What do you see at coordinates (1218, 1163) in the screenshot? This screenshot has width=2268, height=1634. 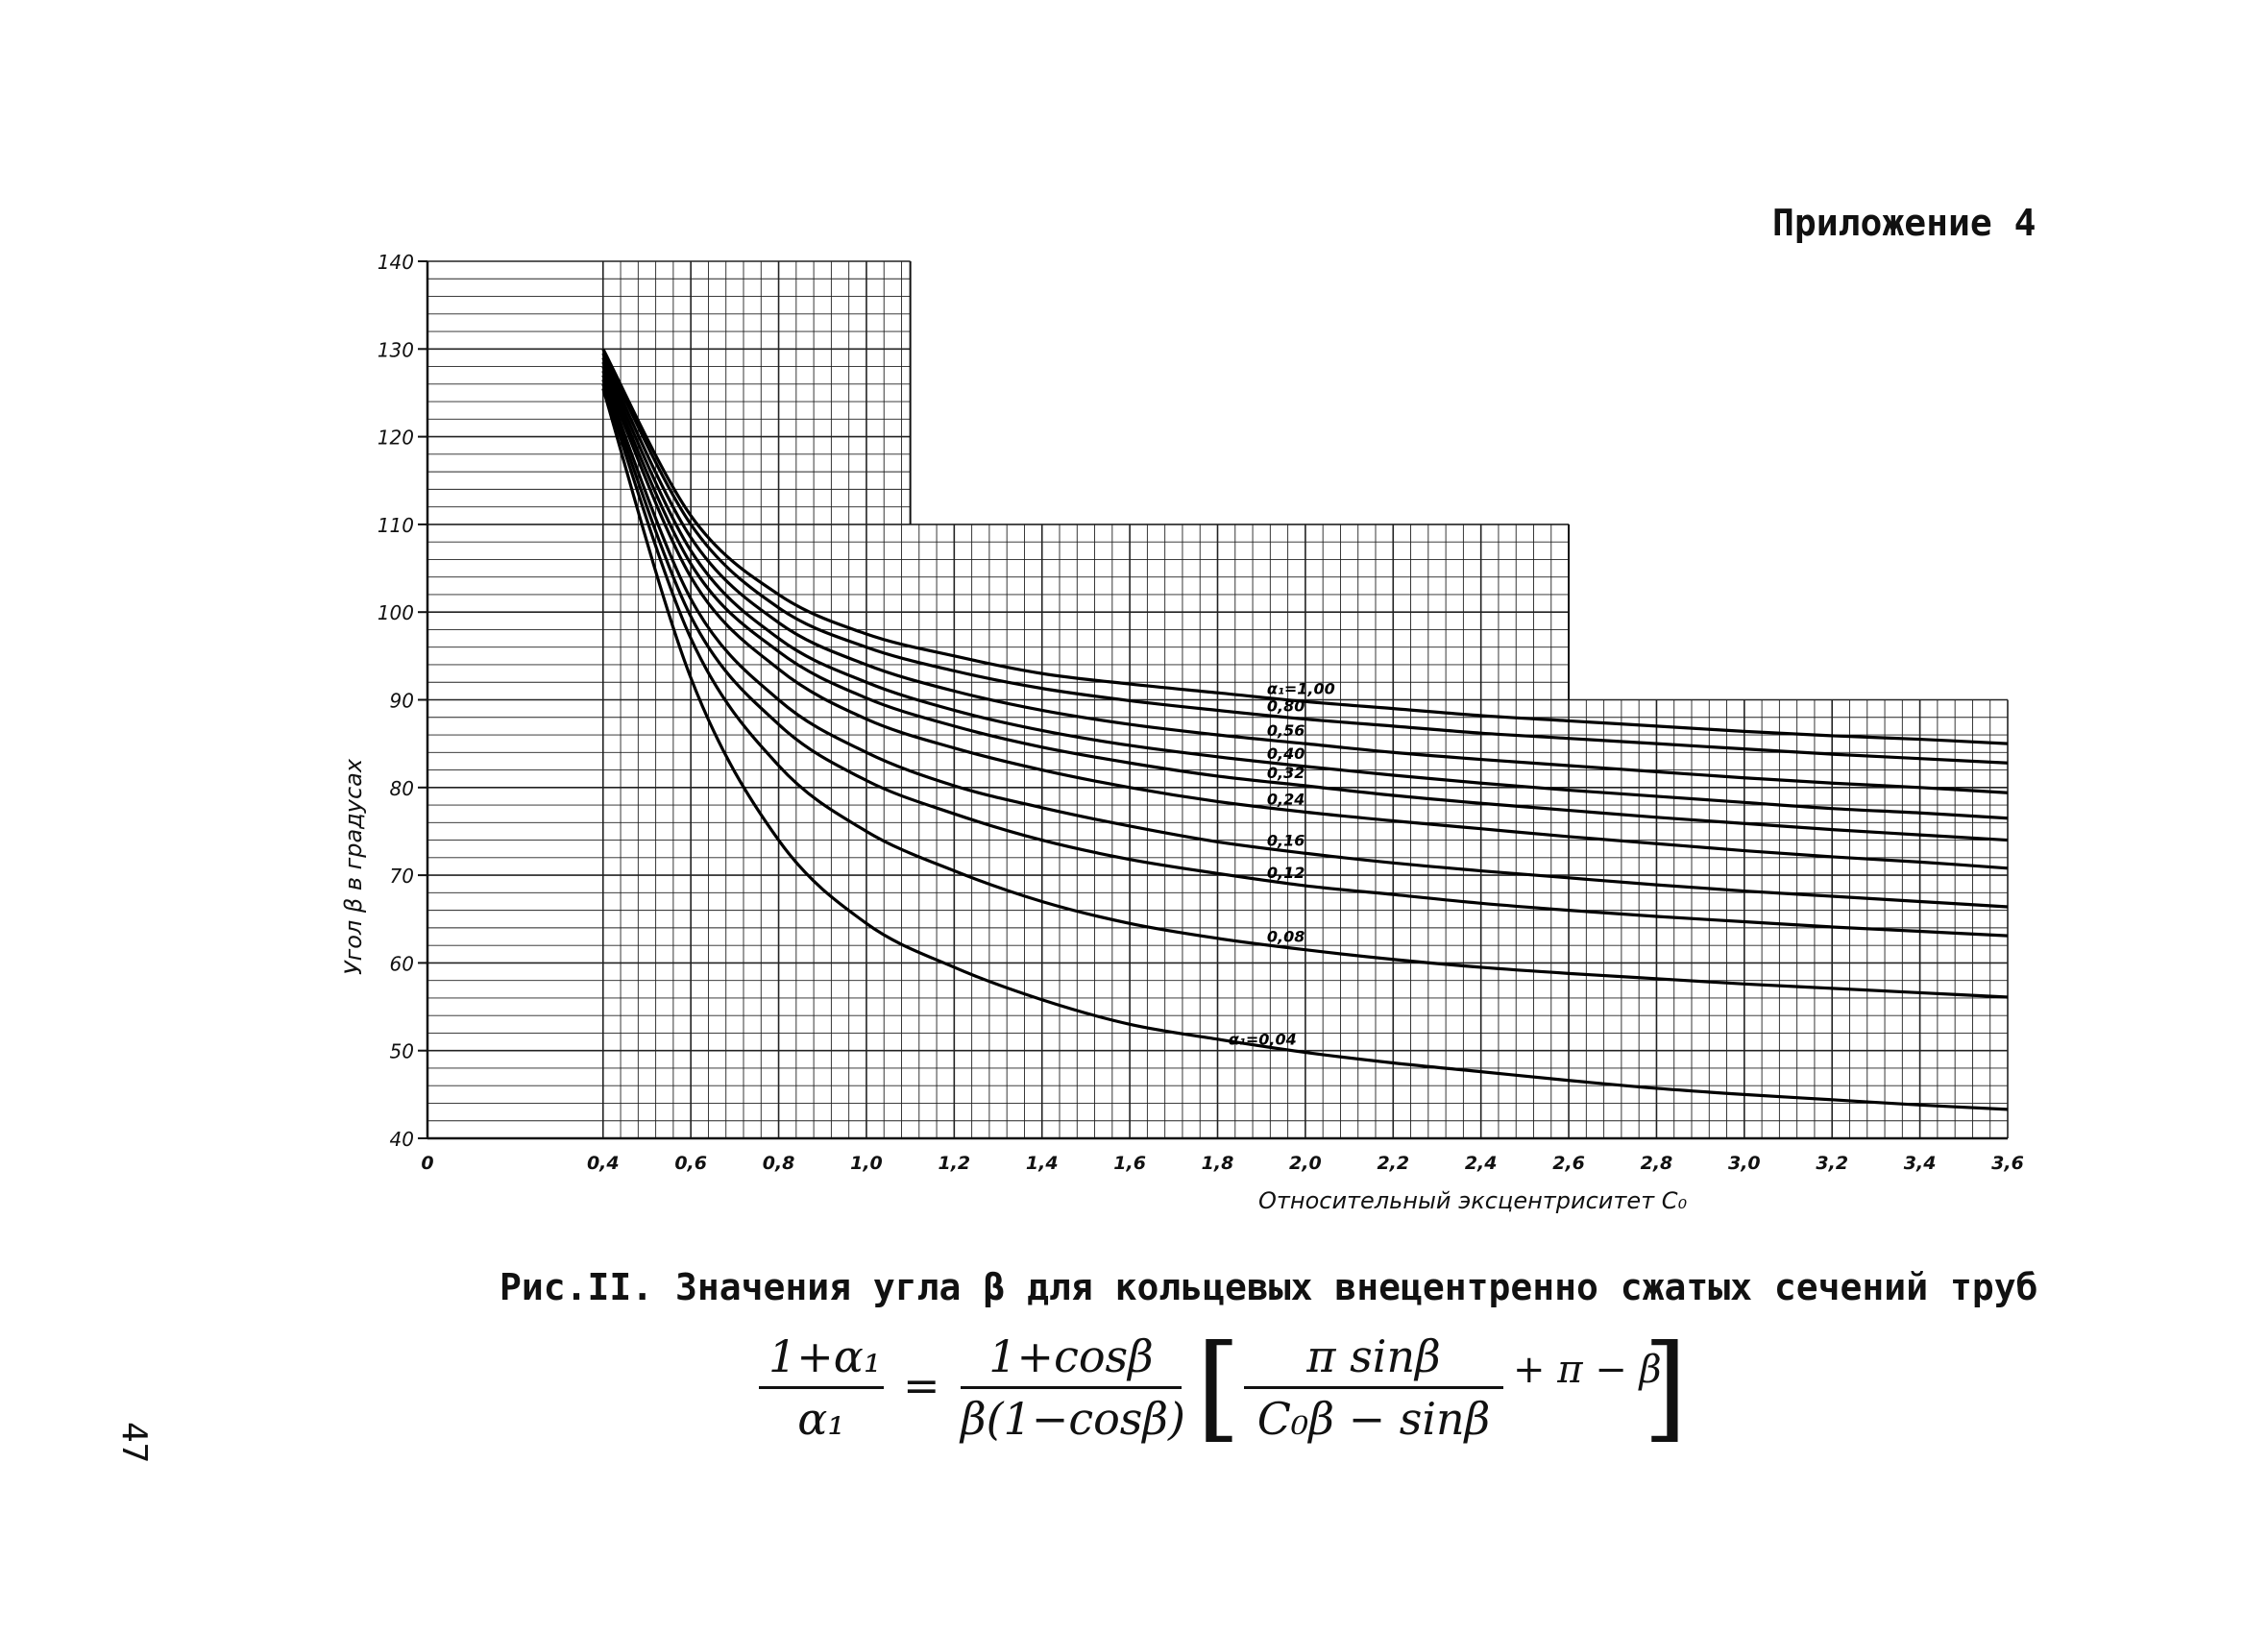 I see `x-tick-label: 1,8` at bounding box center [1218, 1163].